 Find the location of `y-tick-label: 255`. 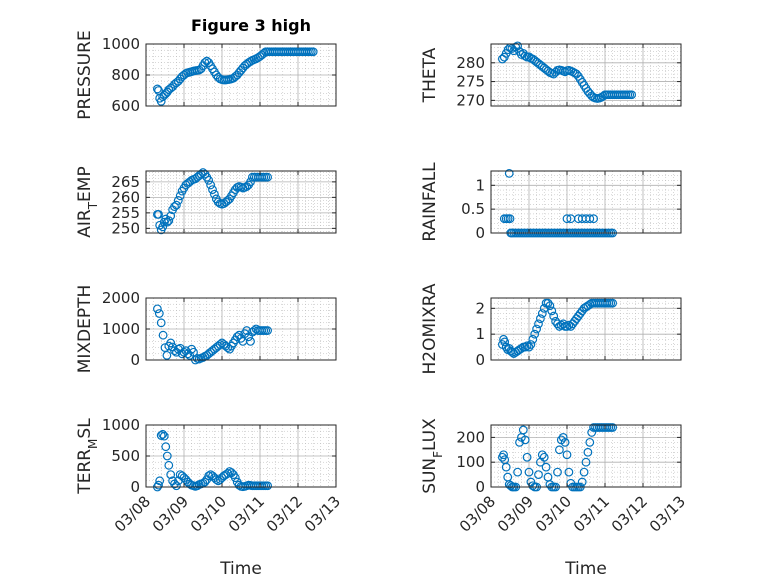

y-tick-label: 255 is located at coordinates (125, 213).